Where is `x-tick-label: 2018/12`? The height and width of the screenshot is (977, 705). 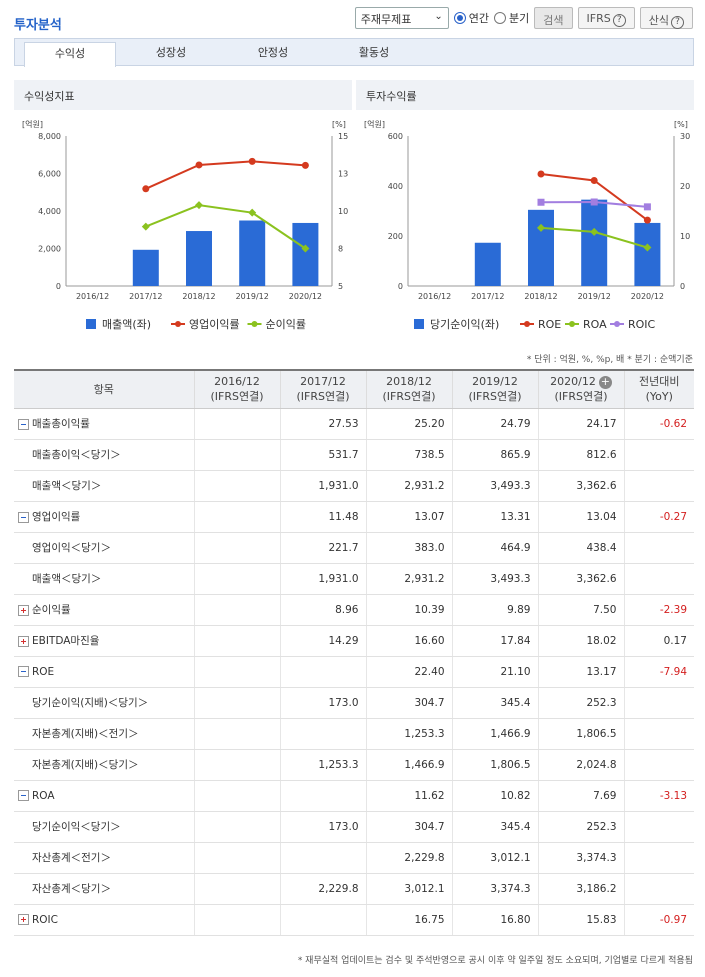 x-tick-label: 2018/12 is located at coordinates (198, 296).